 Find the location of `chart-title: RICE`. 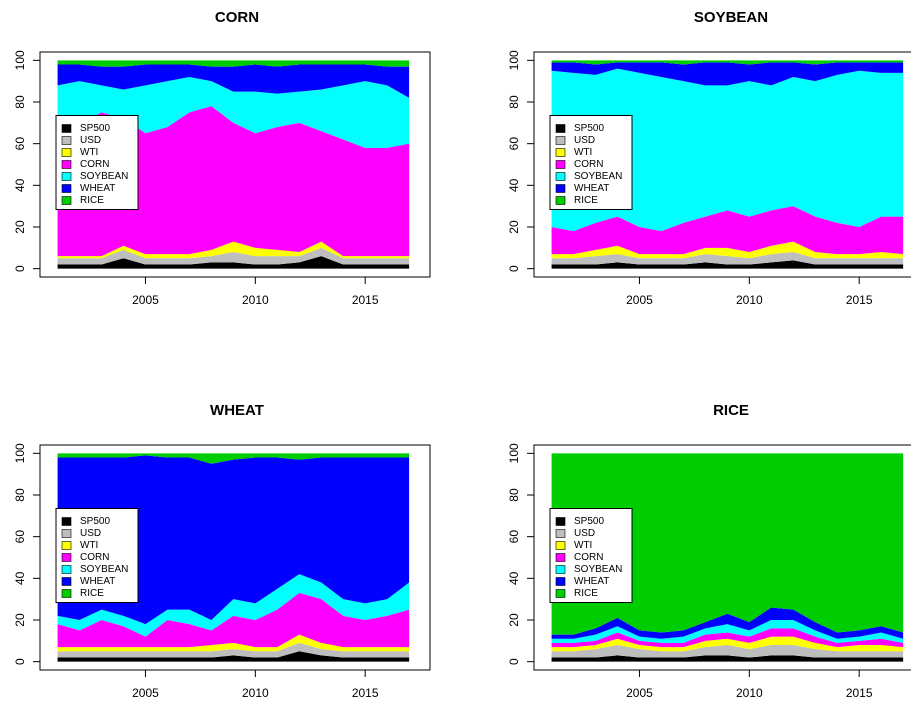

chart-title: RICE is located at coordinates (731, 410).